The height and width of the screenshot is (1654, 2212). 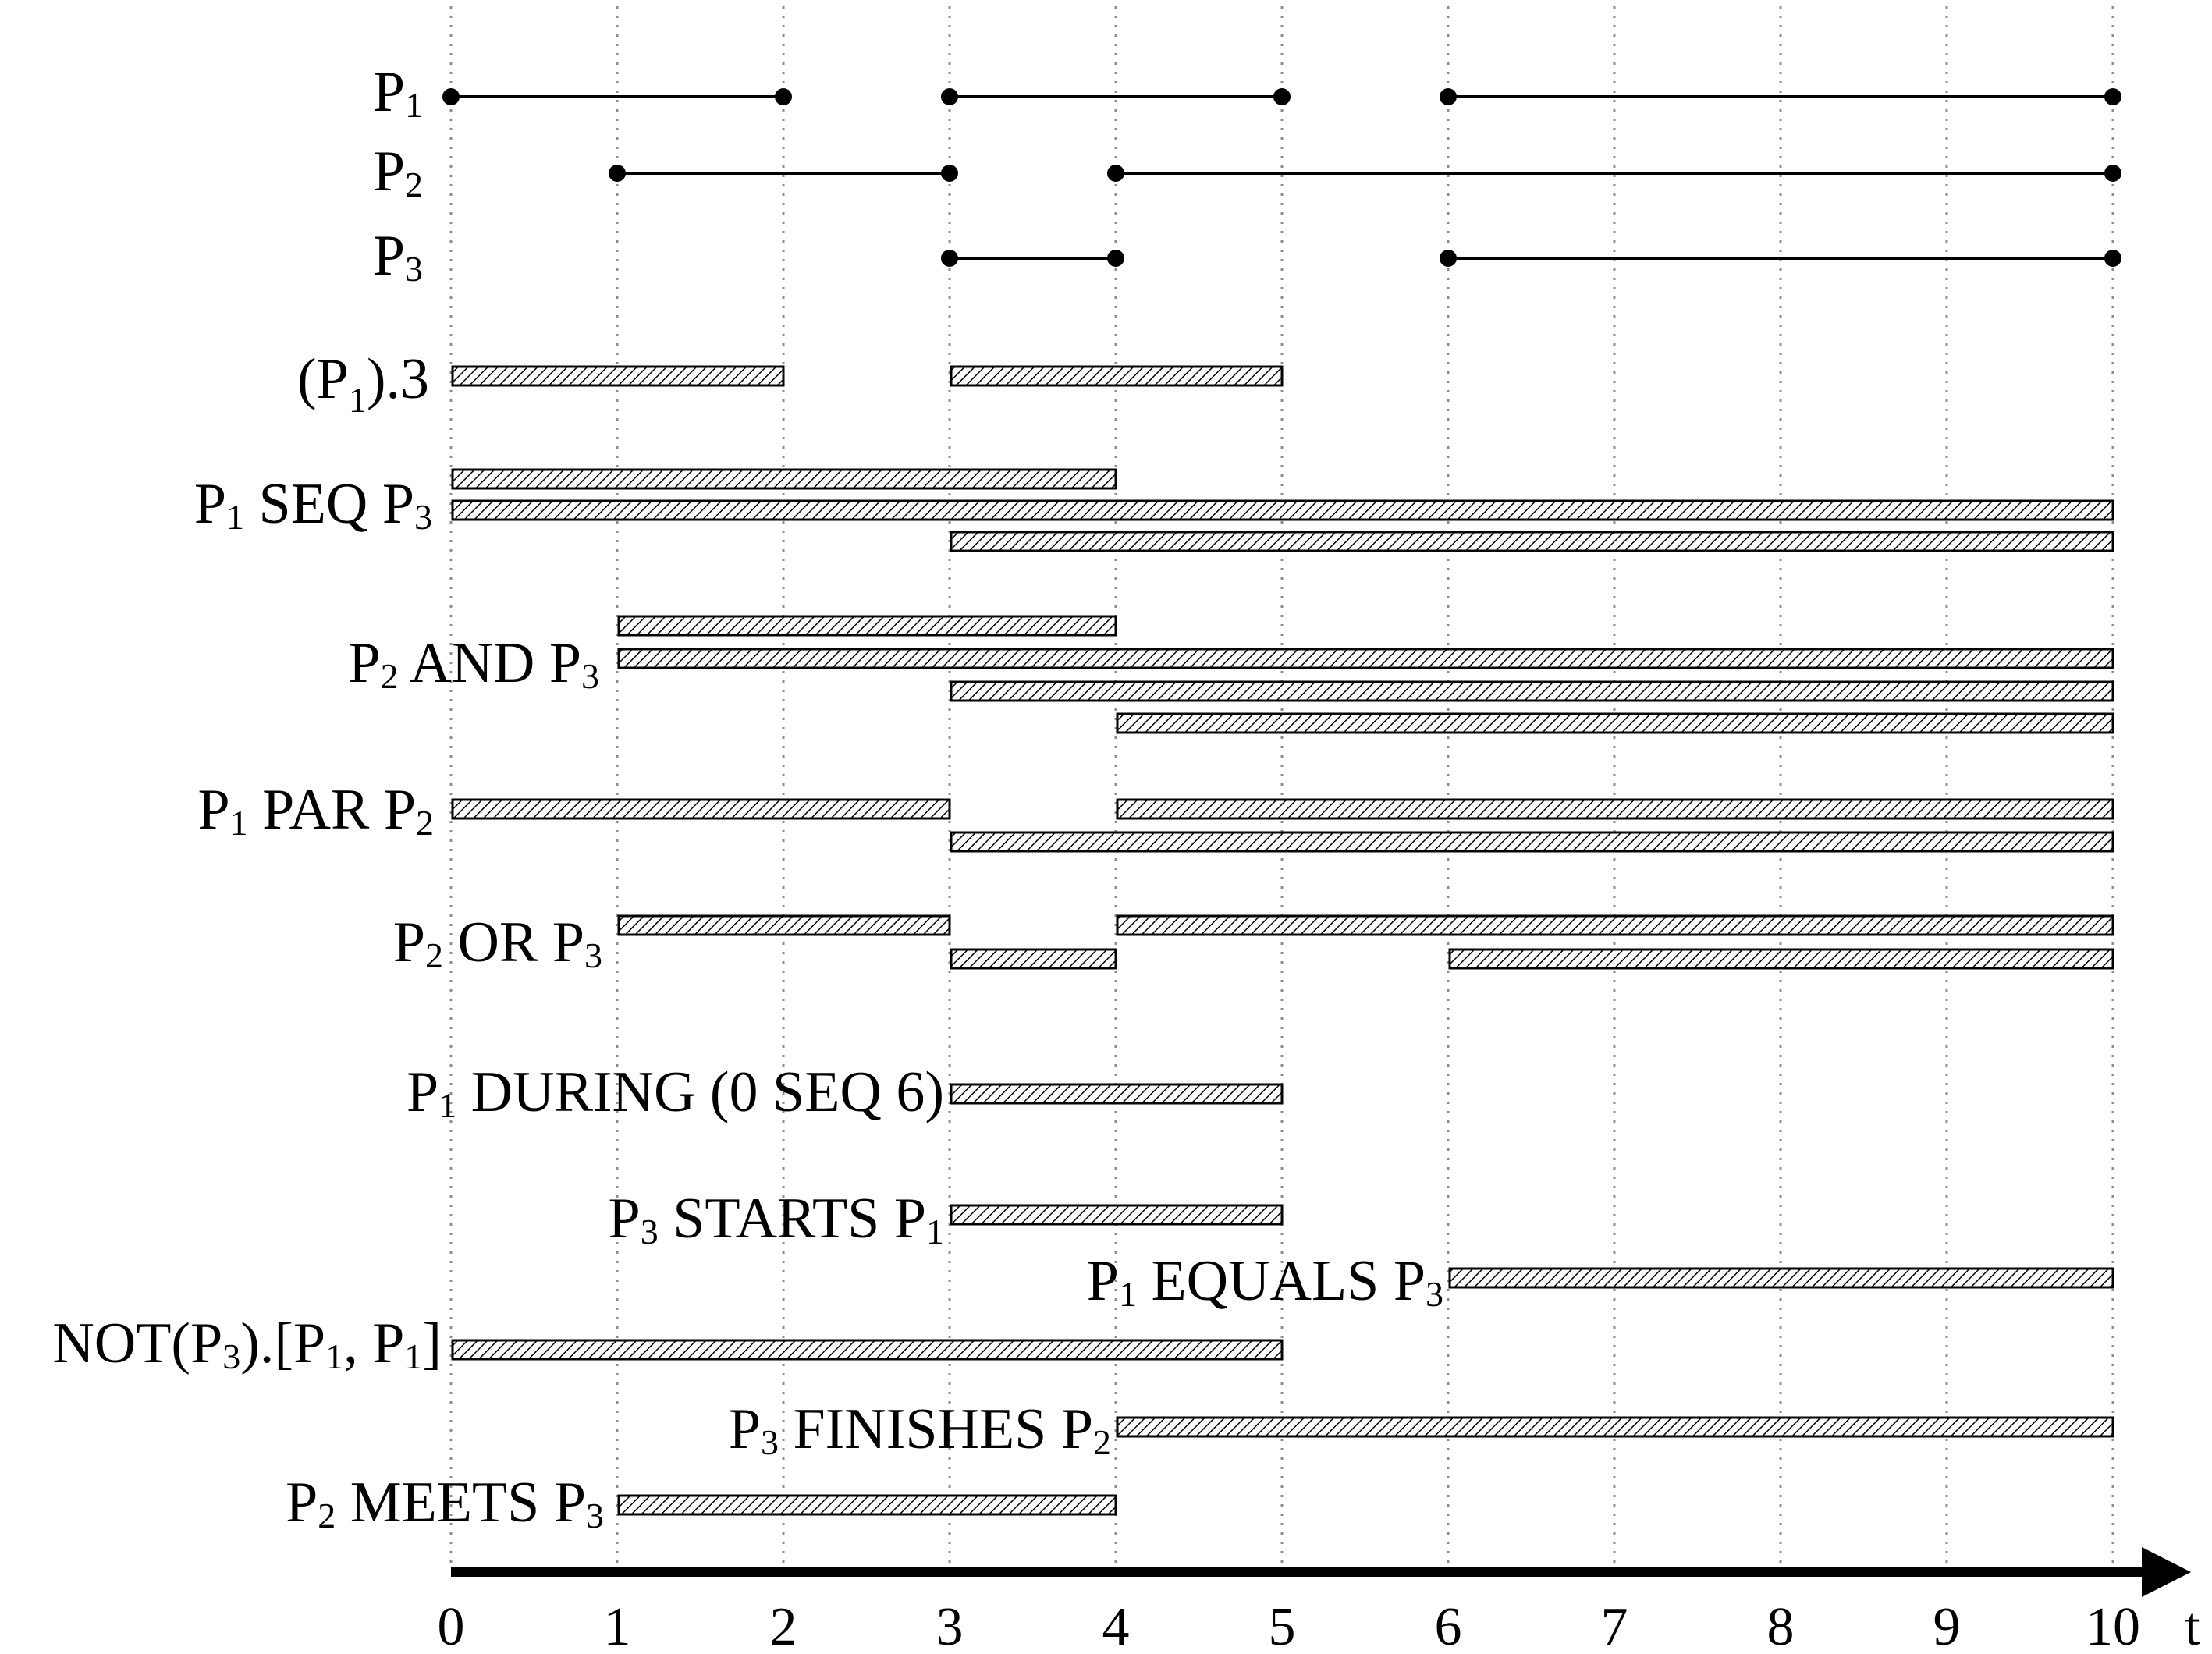 I want to click on row-label-p1-during: P1 DURING (0 SEQ 6), so click(x=675, y=1093).